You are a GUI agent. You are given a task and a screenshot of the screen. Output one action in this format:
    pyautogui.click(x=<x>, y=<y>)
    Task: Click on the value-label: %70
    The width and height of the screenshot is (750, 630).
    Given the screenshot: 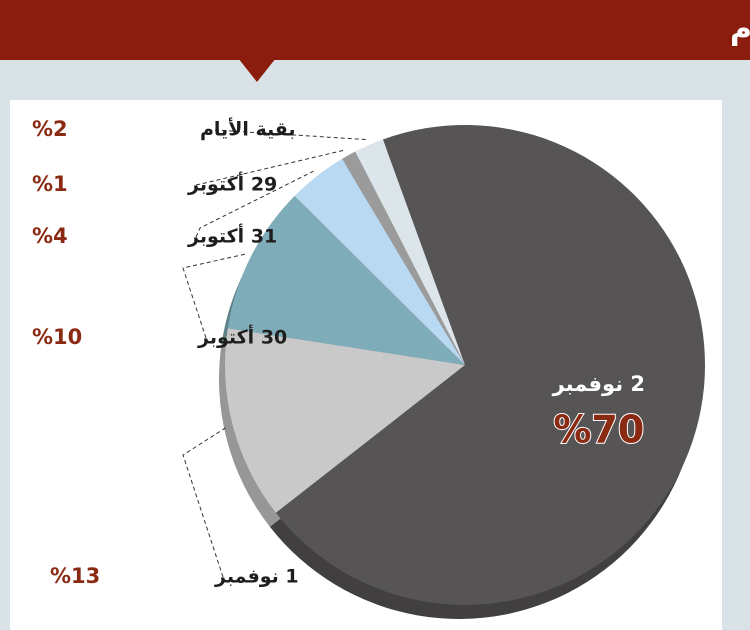 What is the action you would take?
    pyautogui.click(x=598, y=429)
    